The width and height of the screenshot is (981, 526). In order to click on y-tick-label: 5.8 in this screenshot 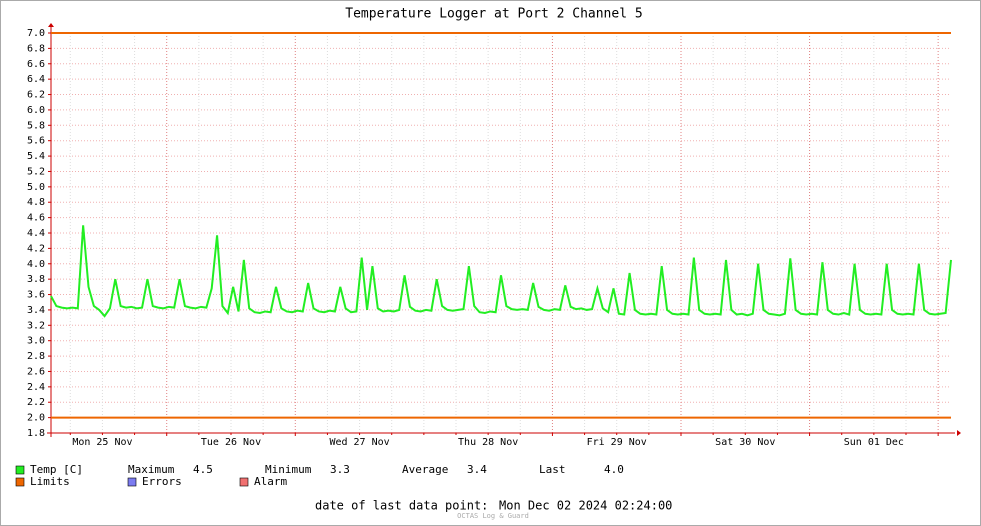, I will do `click(36, 125)`.